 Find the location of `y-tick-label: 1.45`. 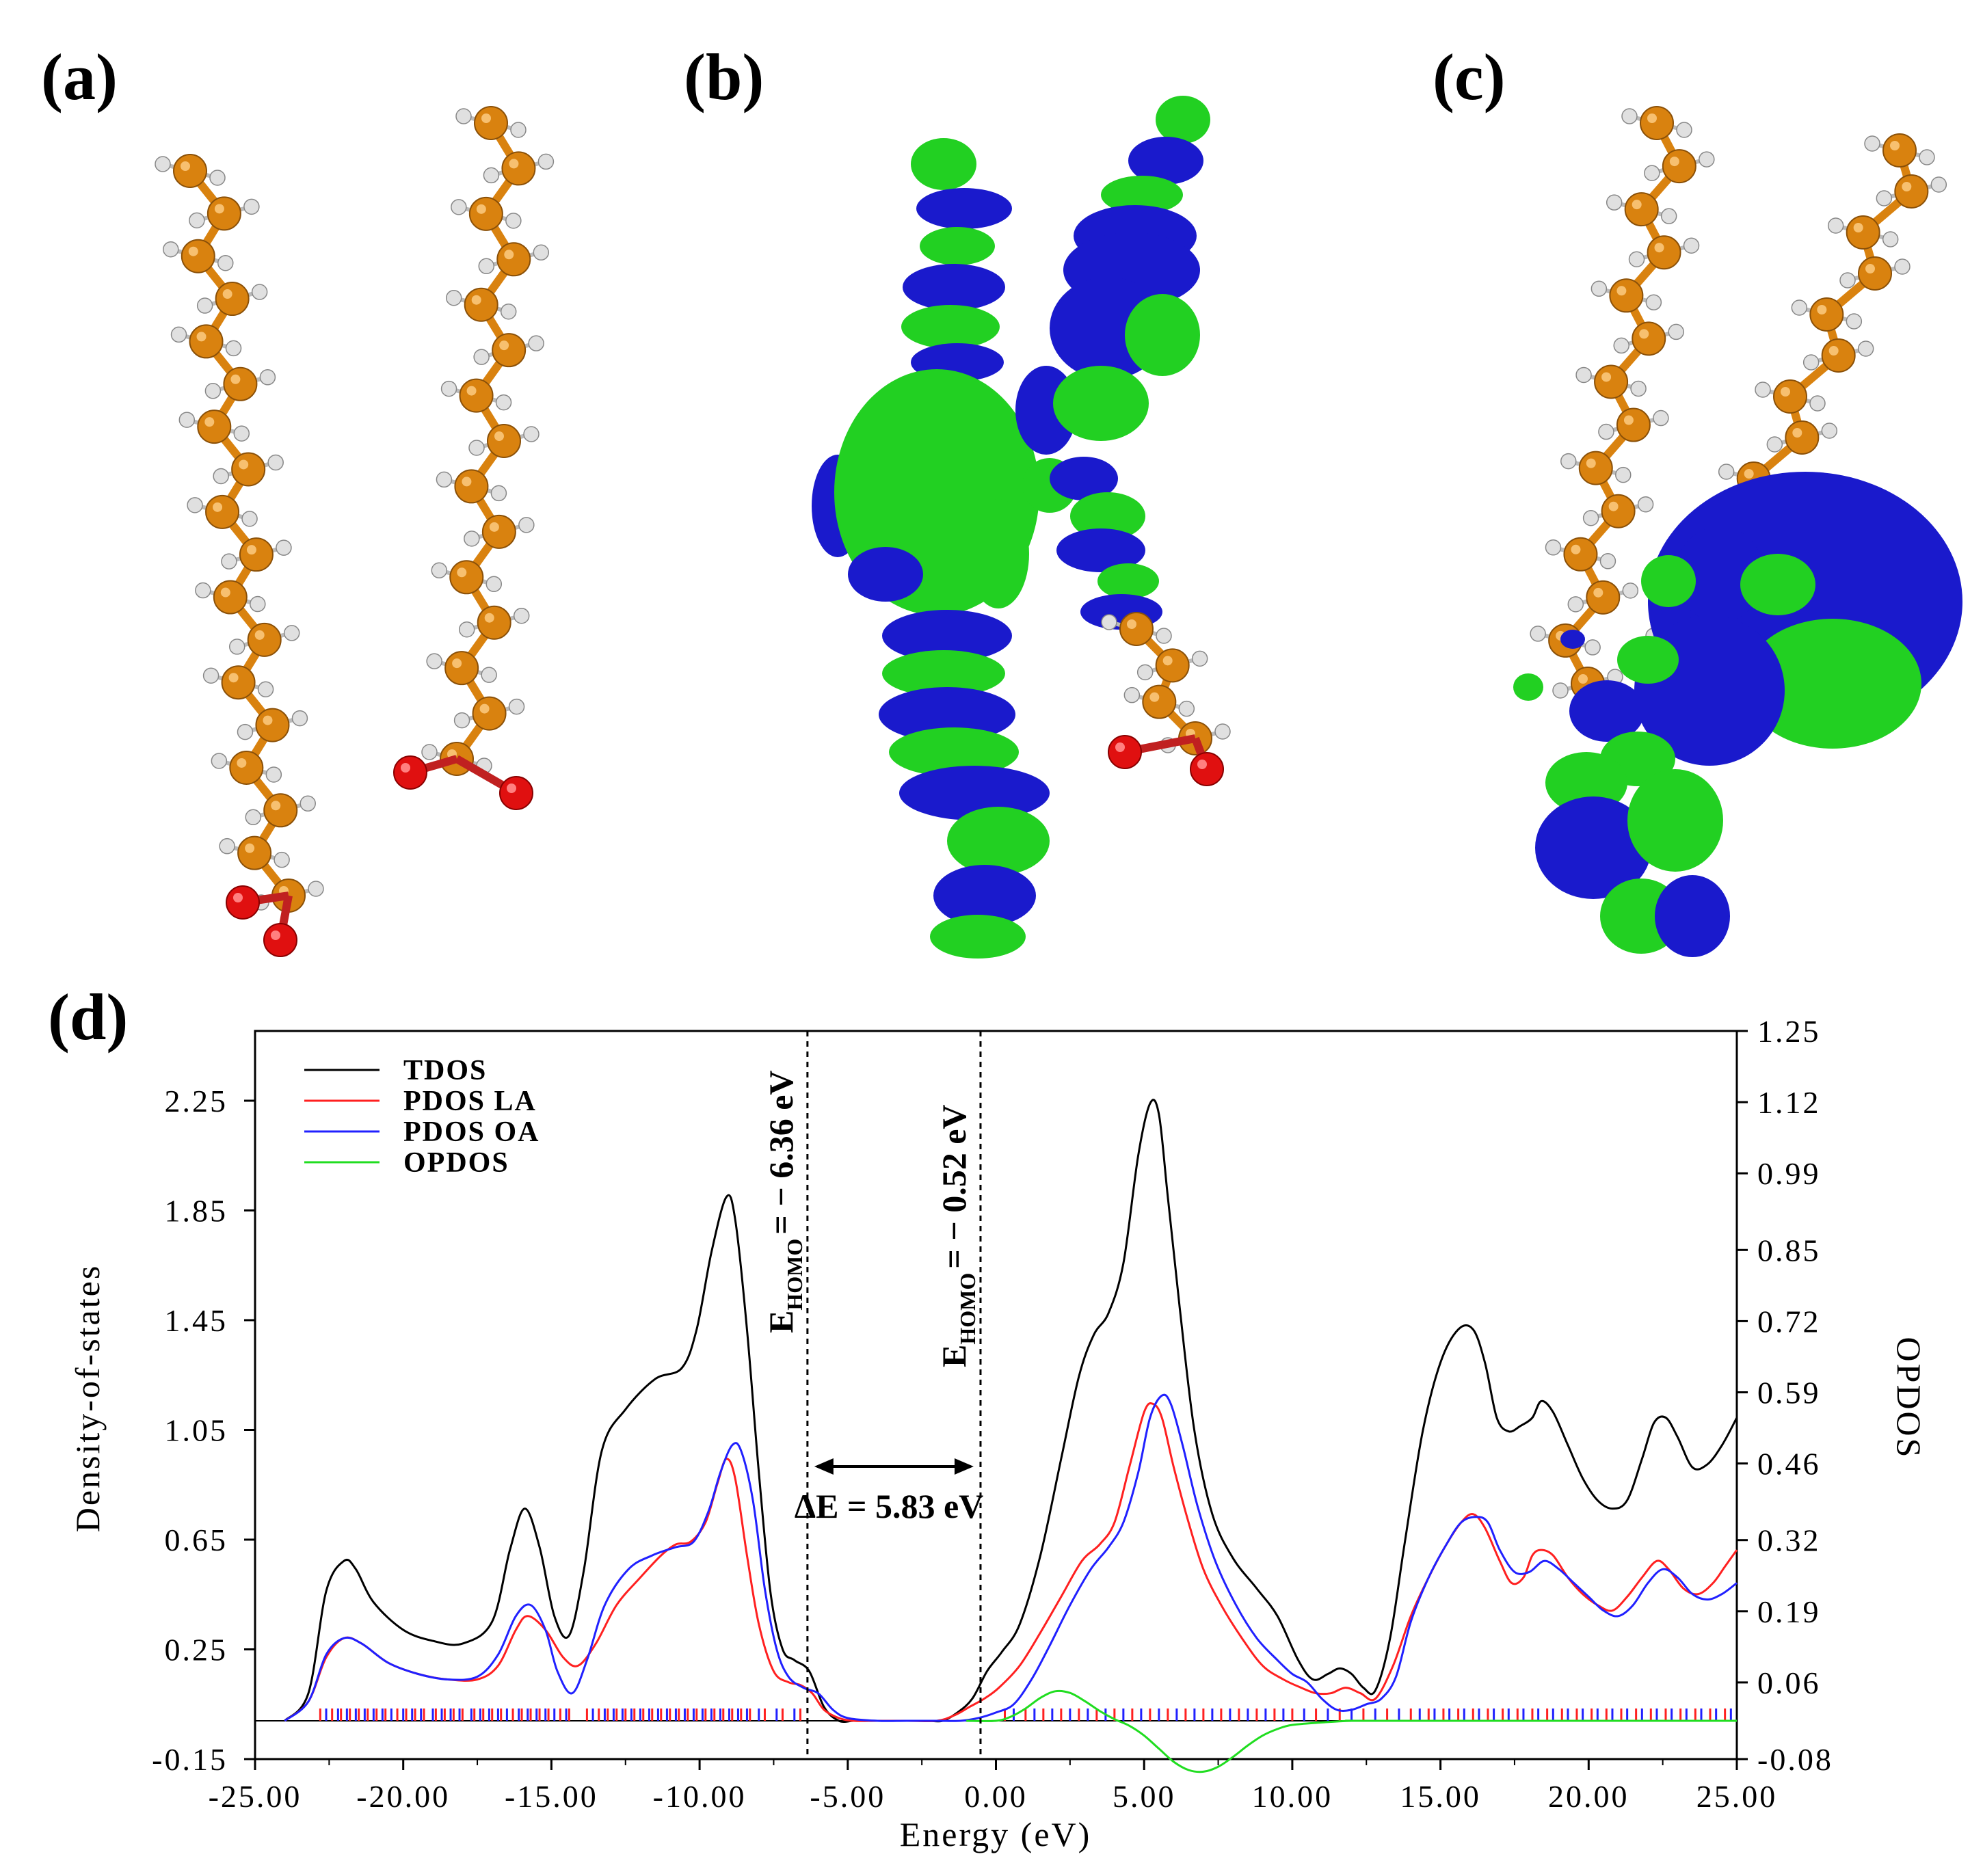

y-tick-label: 1.45 is located at coordinates (197, 1320).